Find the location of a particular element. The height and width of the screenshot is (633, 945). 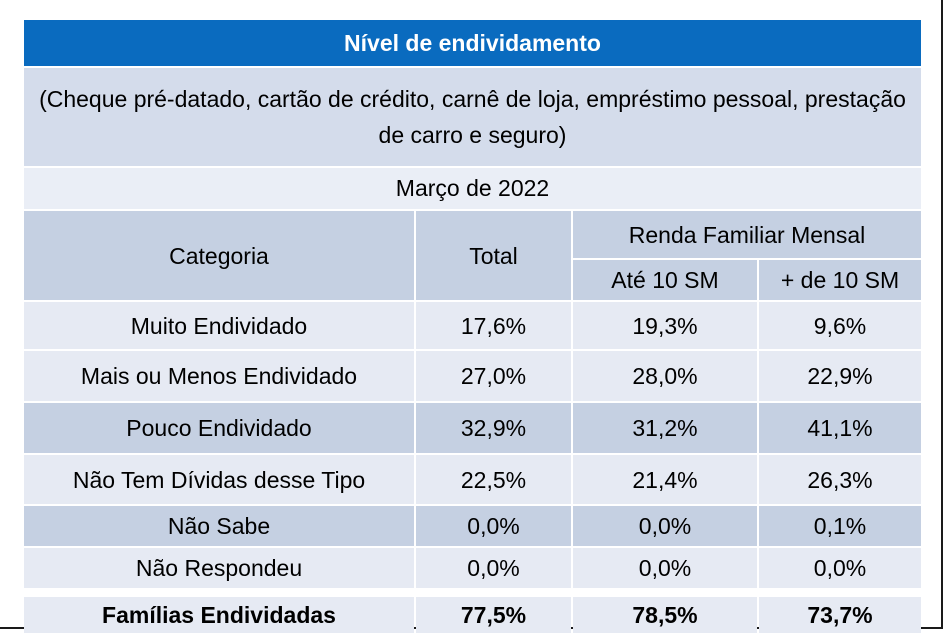

cell-mais10: 41,1% is located at coordinates (840, 428).